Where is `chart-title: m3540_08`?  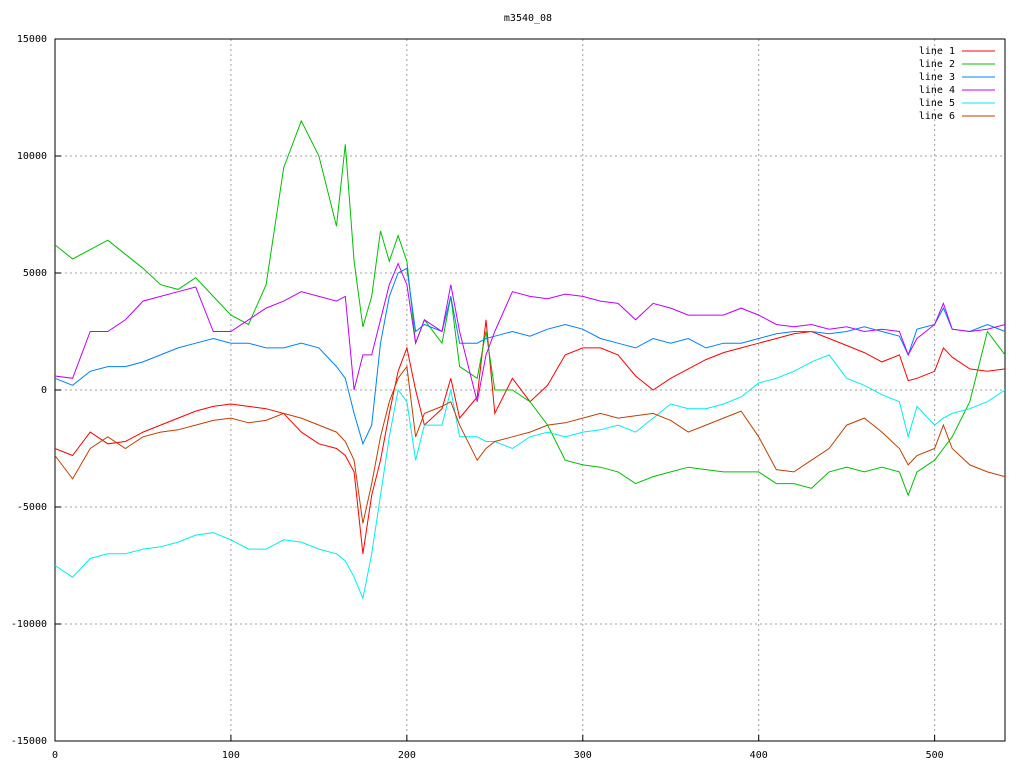
chart-title: m3540_08 is located at coordinates (528, 18).